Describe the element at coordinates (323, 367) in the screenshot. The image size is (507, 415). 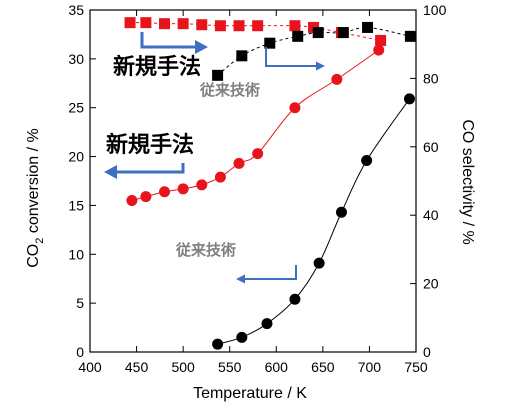
I see `x-tick-label: 650` at that location.